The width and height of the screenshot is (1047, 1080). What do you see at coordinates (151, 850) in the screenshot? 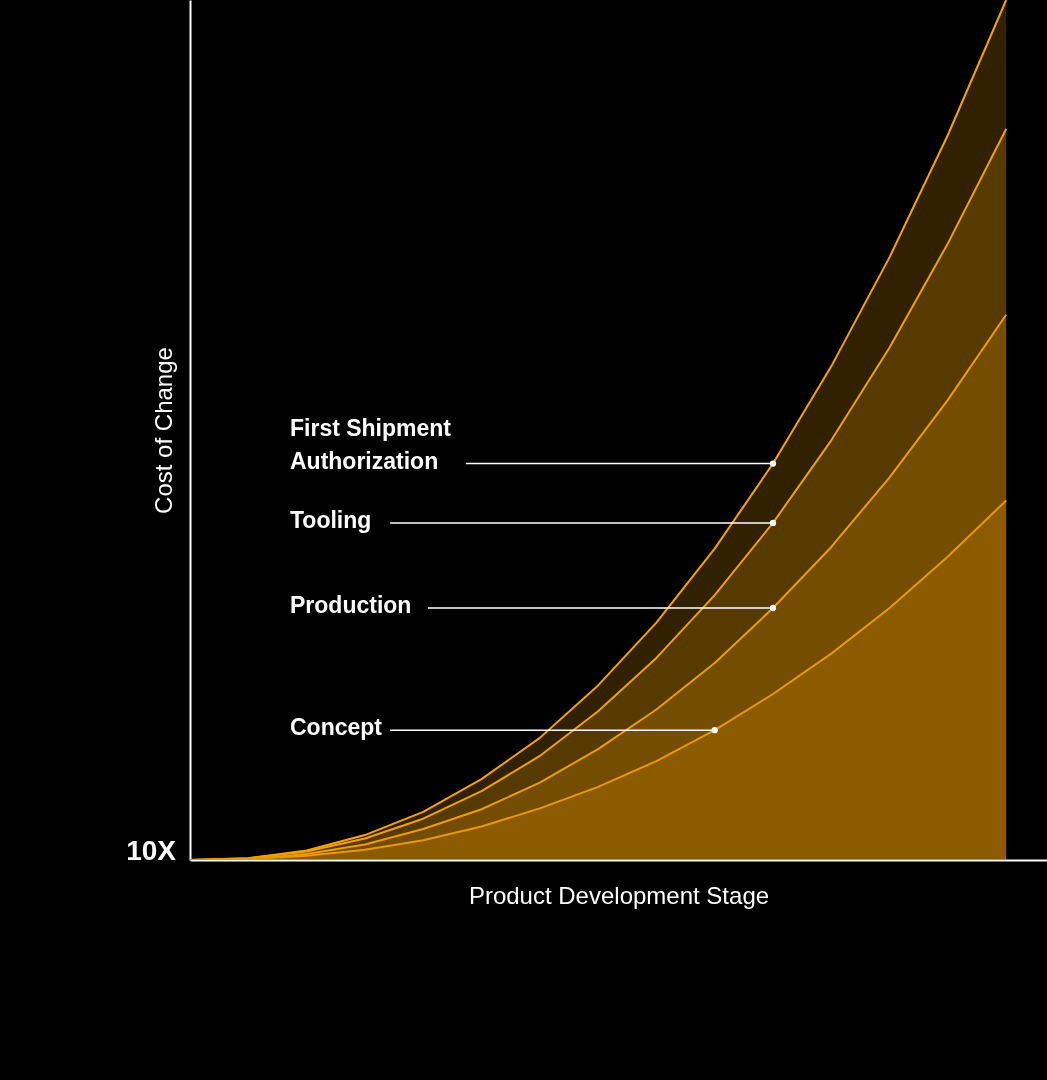
I see `text: 10X` at bounding box center [151, 850].